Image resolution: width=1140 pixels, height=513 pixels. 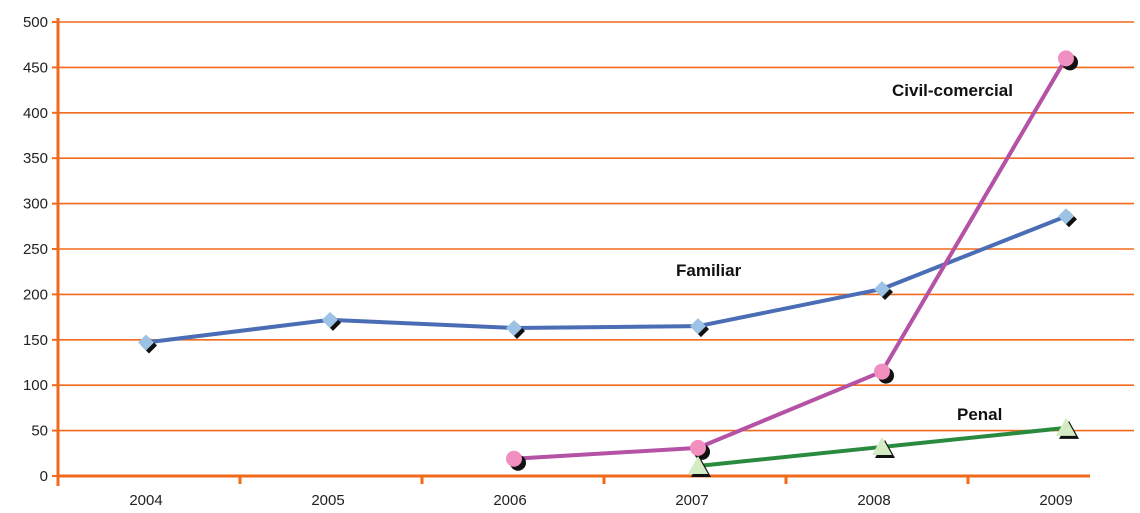 I want to click on marker-civil-comercial-2007, so click(x=700, y=449).